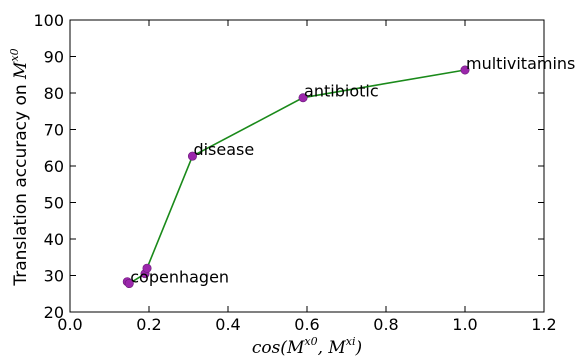 The height and width of the screenshot is (356, 582). I want to click on y-tick-label-0: 20, so click(54, 312).